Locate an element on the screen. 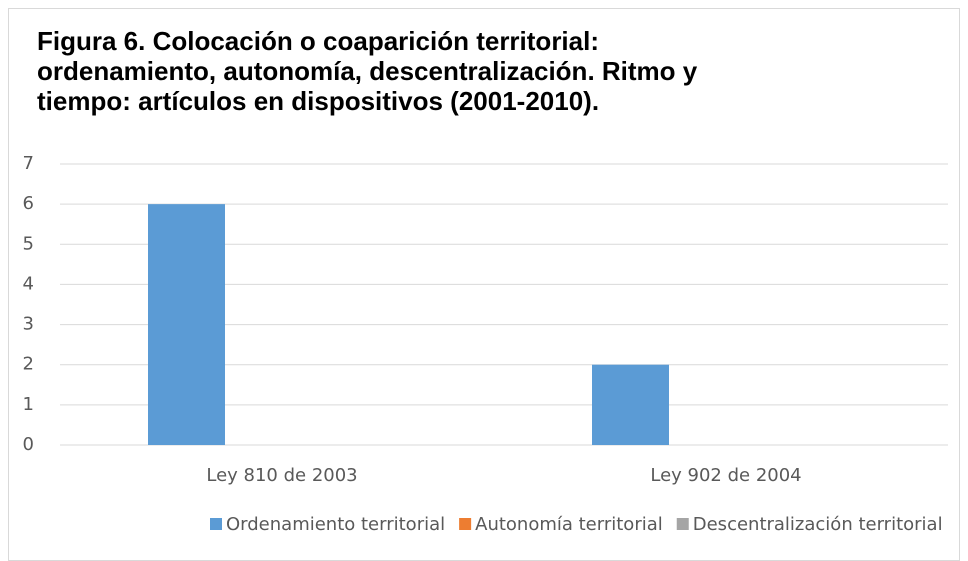  y-tick-label: 5 is located at coordinates (28, 243).